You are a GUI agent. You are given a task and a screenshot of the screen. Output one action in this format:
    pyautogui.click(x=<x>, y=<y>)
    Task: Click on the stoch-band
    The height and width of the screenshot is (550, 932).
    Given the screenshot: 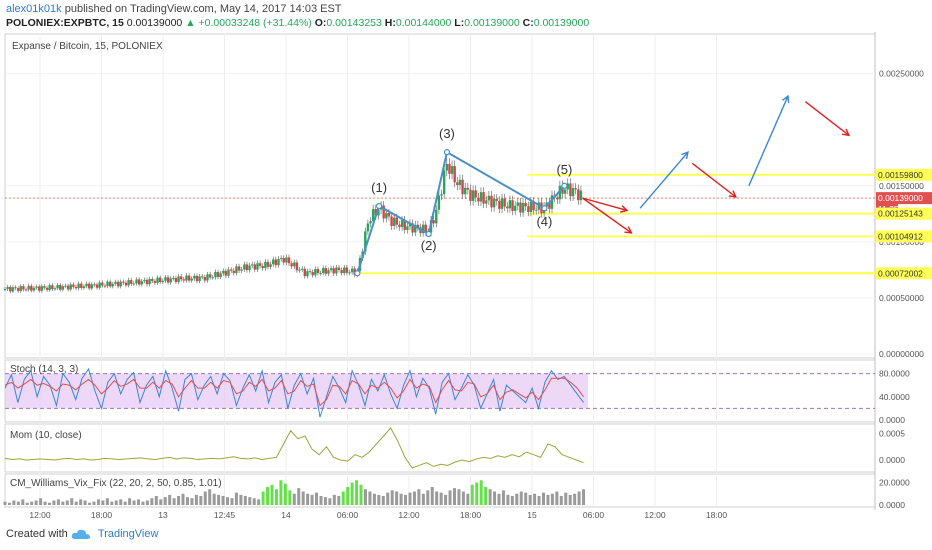 What is the action you would take?
    pyautogui.click(x=296, y=391)
    